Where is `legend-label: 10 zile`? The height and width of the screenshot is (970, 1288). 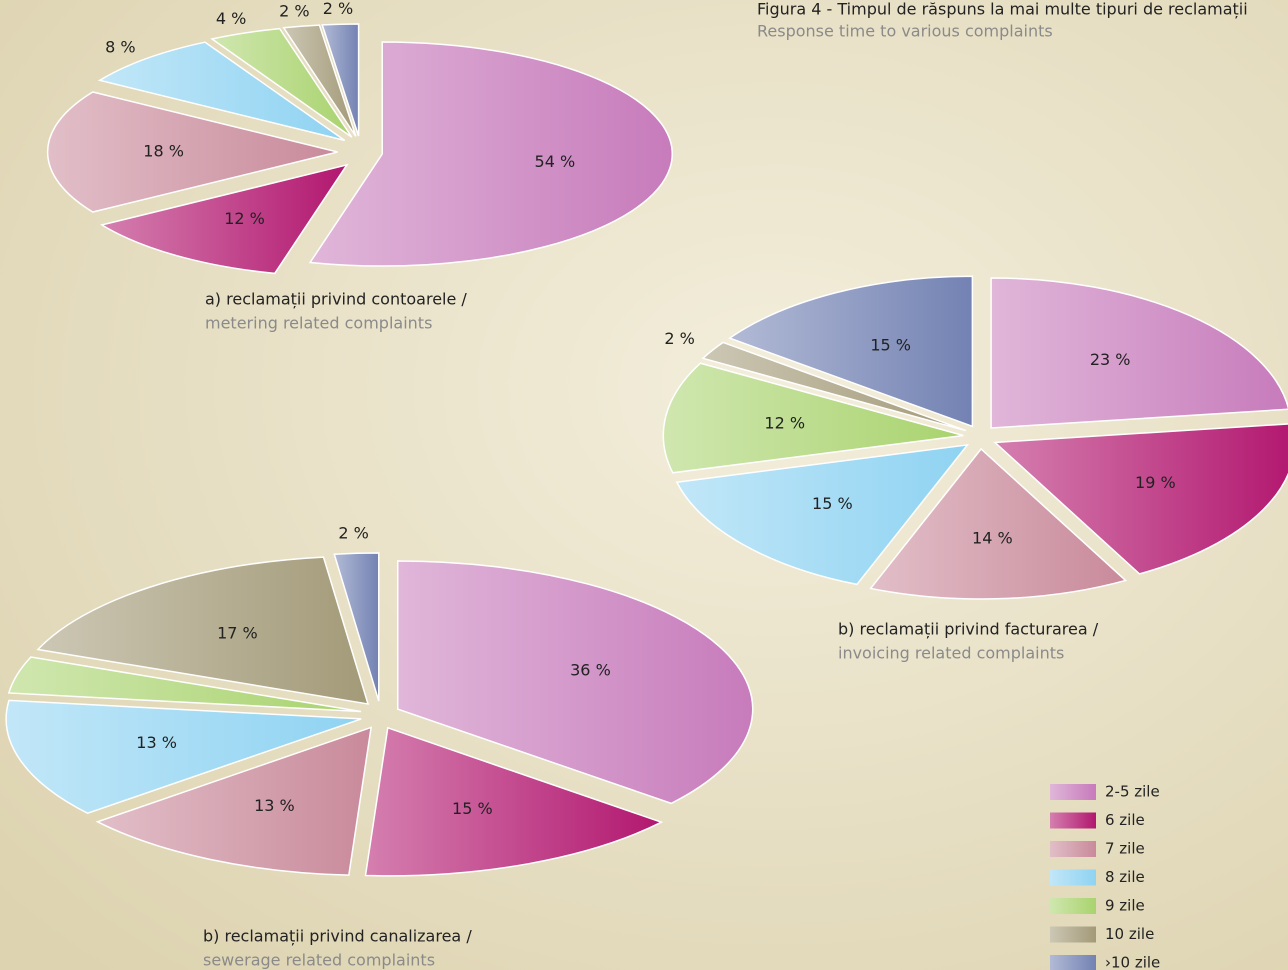
legend-label: 10 zile is located at coordinates (1129, 934).